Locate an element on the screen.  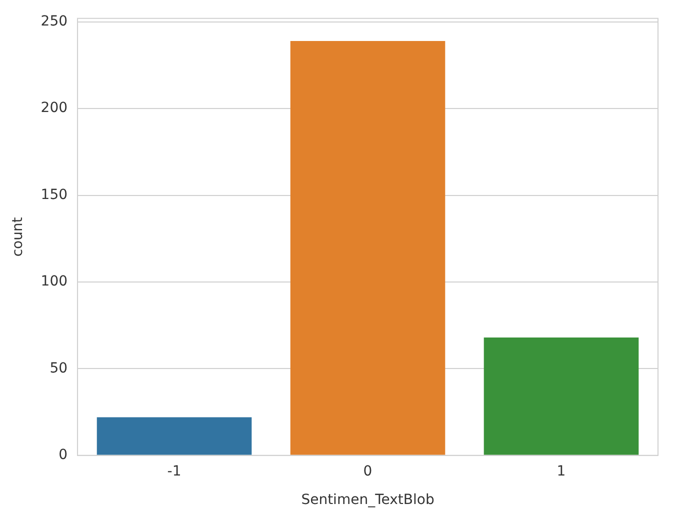
x-tick-label: 0 is located at coordinates (367, 471).